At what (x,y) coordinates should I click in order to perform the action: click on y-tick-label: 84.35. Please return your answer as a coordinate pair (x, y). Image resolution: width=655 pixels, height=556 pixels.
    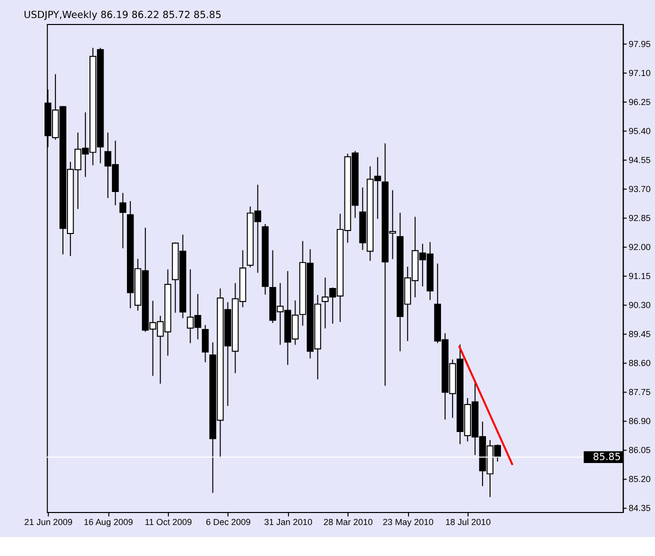
    Looking at the image, I should click on (639, 508).